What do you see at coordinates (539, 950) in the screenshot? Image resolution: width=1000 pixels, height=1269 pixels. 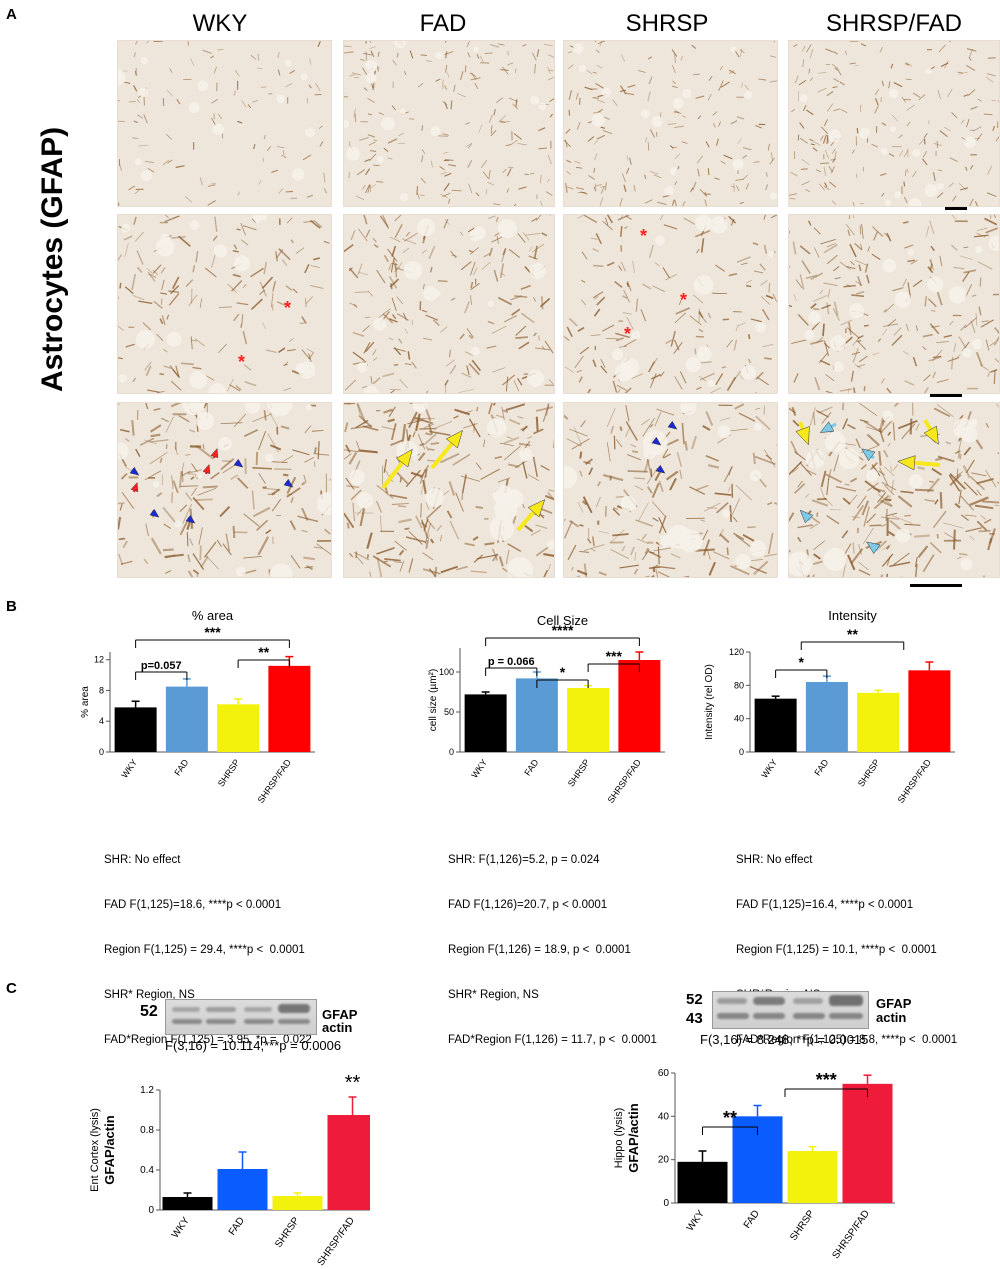 I see `stat-line: Region F(1,126) = 18.9, p < 0.0001` at bounding box center [539, 950].